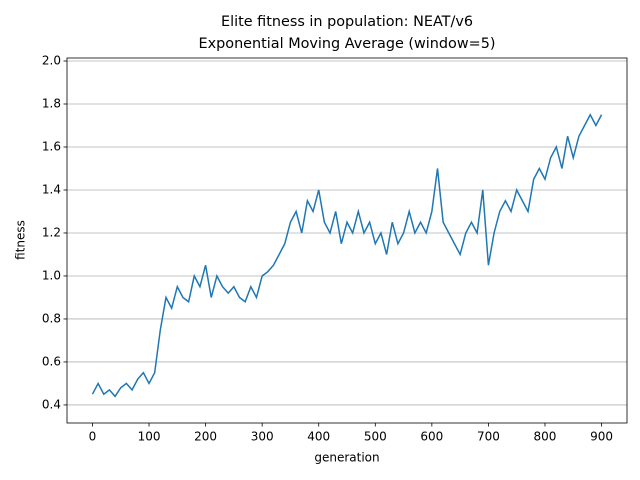 The height and width of the screenshot is (480, 640). Describe the element at coordinates (51, 146) in the screenshot. I see `y-tick-label: 1.6` at that location.